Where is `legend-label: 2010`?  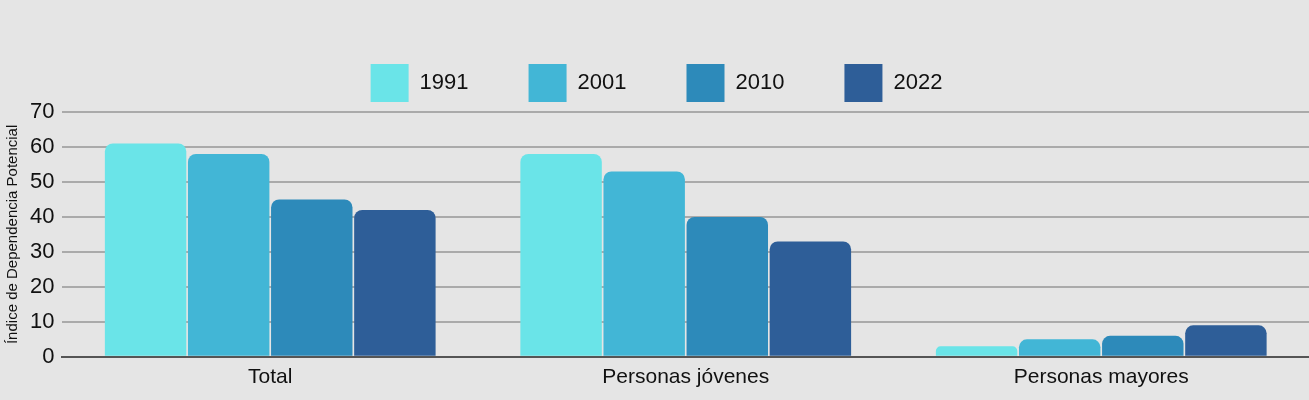 legend-label: 2010 is located at coordinates (760, 82).